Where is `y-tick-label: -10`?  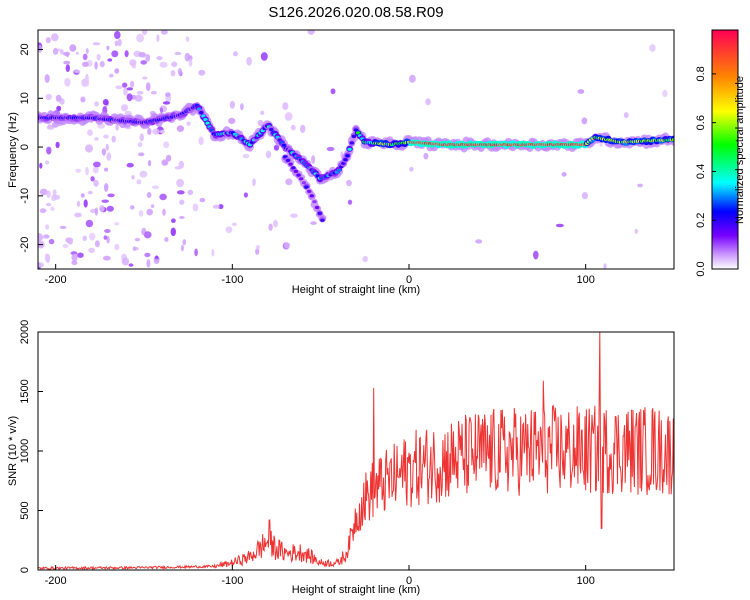 y-tick-label: -10 is located at coordinates (25, 196).